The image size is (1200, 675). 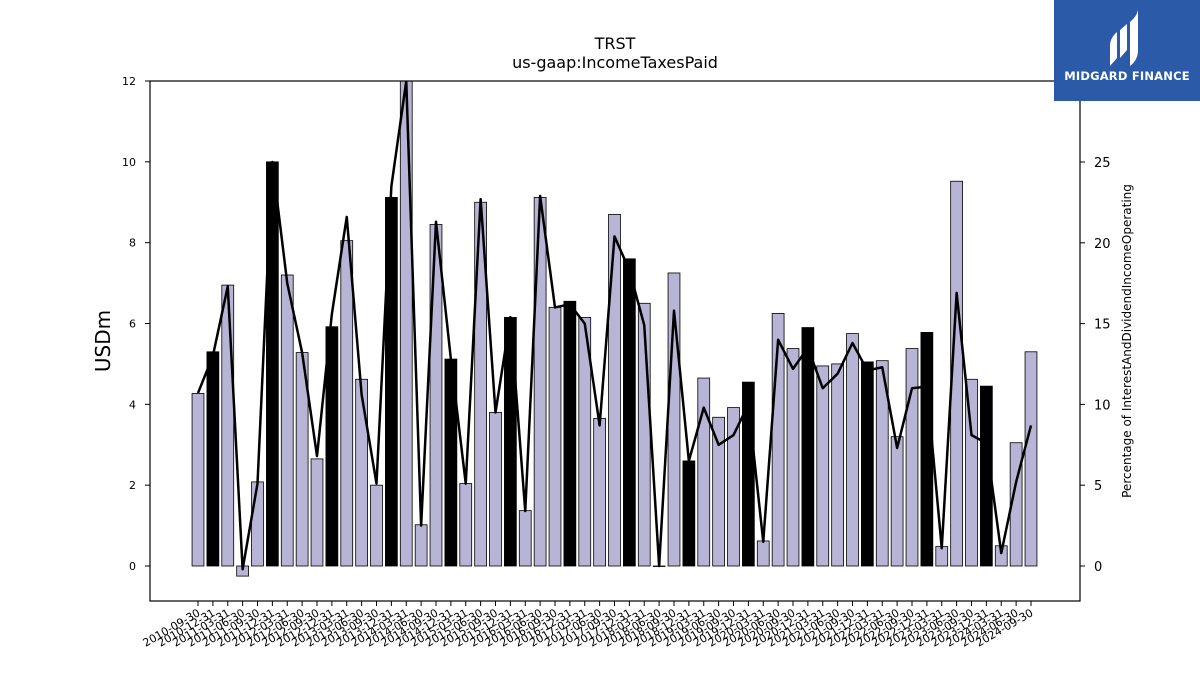 What do you see at coordinates (1102, 244) in the screenshot?
I see `y2-tick-label: 20` at bounding box center [1102, 244].